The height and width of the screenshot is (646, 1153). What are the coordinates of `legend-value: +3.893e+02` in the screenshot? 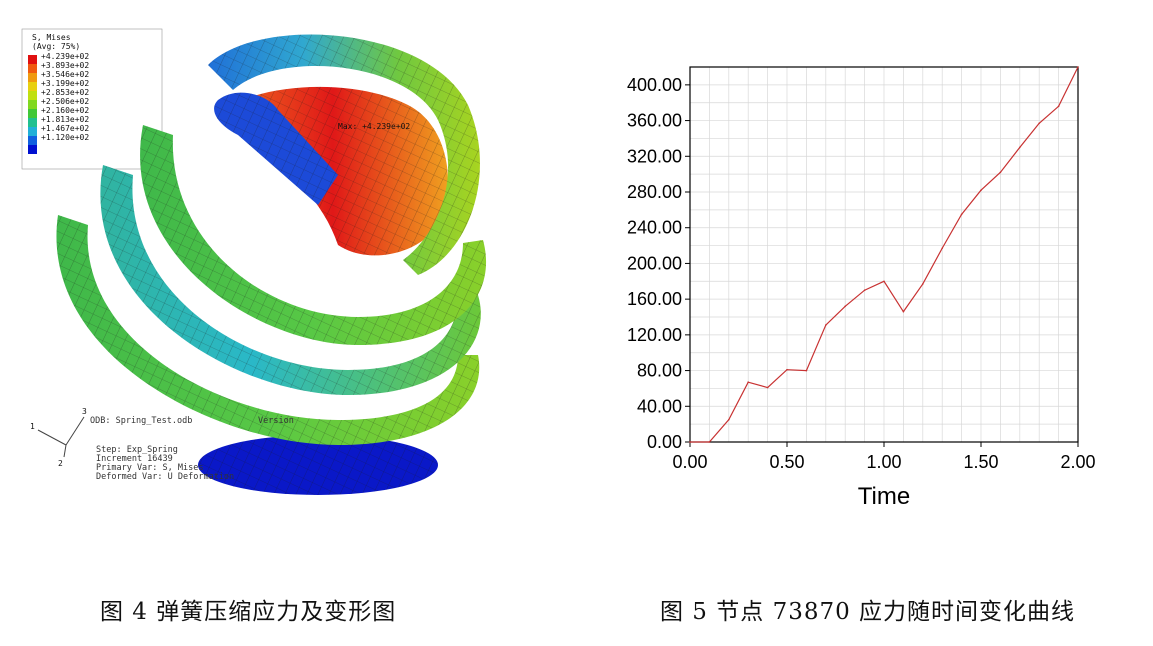 It's located at (65, 65).